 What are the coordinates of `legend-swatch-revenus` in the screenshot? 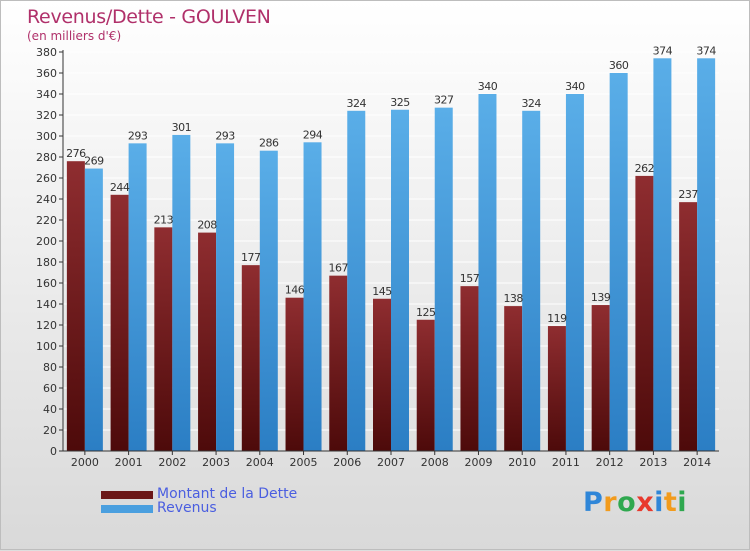 It's located at (127, 509).